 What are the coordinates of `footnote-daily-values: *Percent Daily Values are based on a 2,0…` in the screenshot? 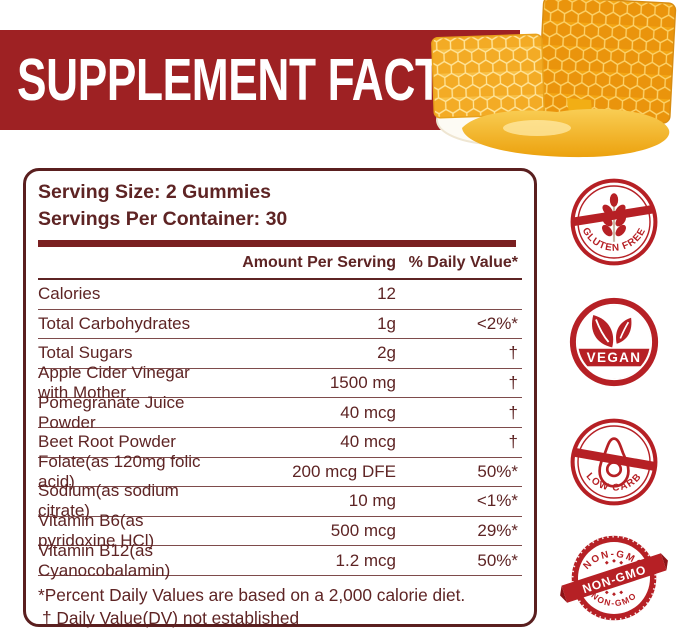 It's located at (252, 594).